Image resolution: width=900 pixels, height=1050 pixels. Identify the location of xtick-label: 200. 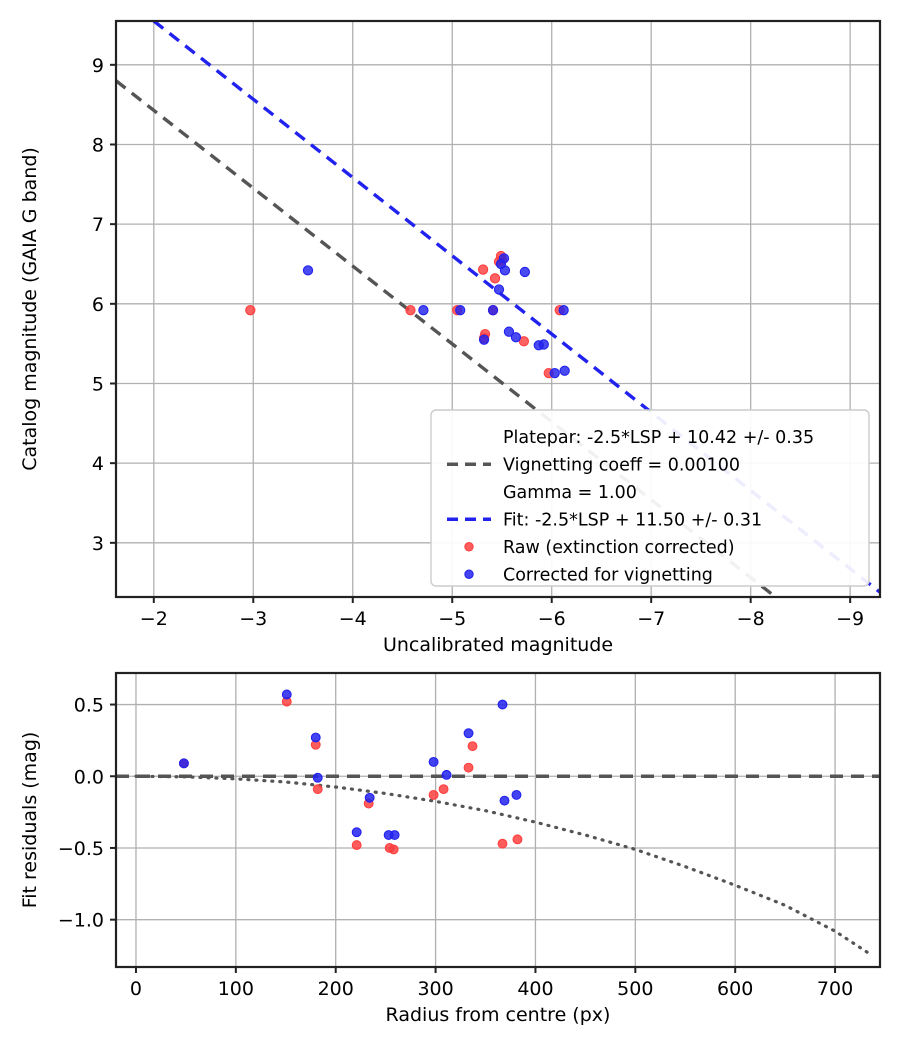
(336, 989).